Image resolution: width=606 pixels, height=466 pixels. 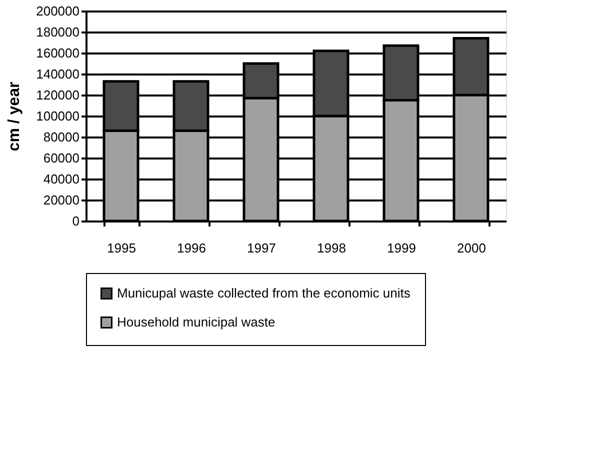 What do you see at coordinates (58, 11) in the screenshot?
I see `y-tick-label: 200000` at bounding box center [58, 11].